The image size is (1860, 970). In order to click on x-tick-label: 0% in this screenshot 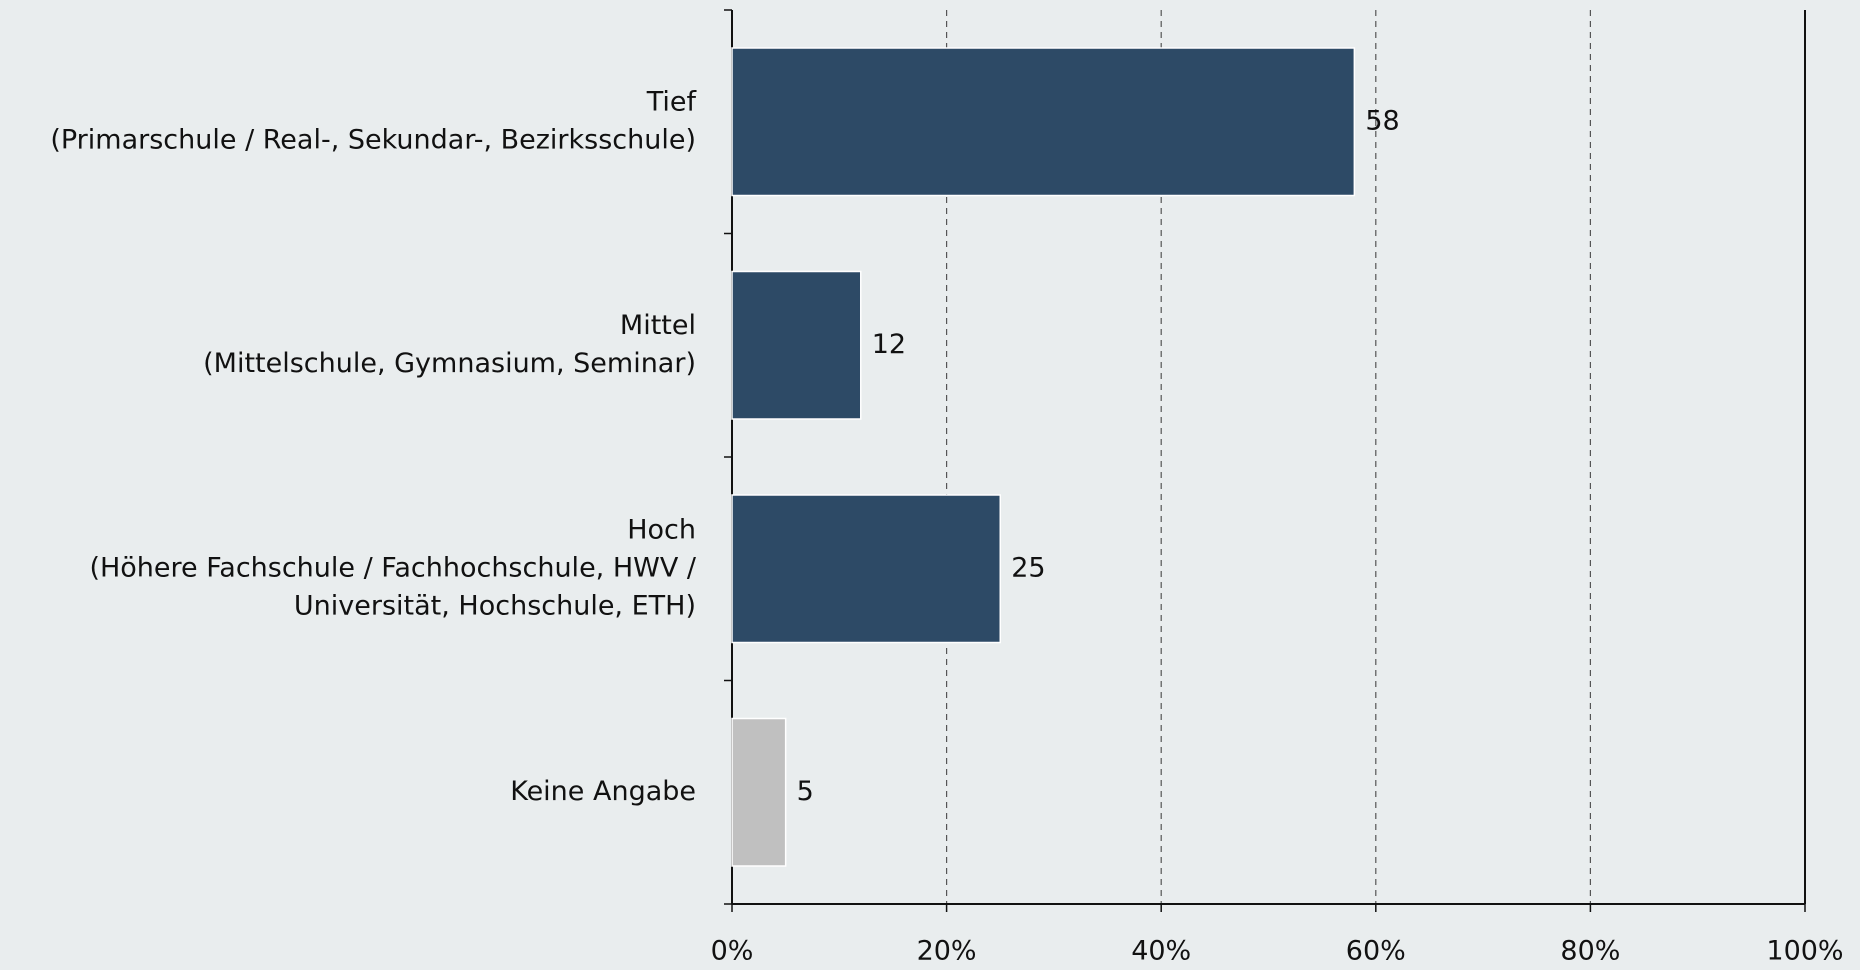, I will do `click(732, 951)`.